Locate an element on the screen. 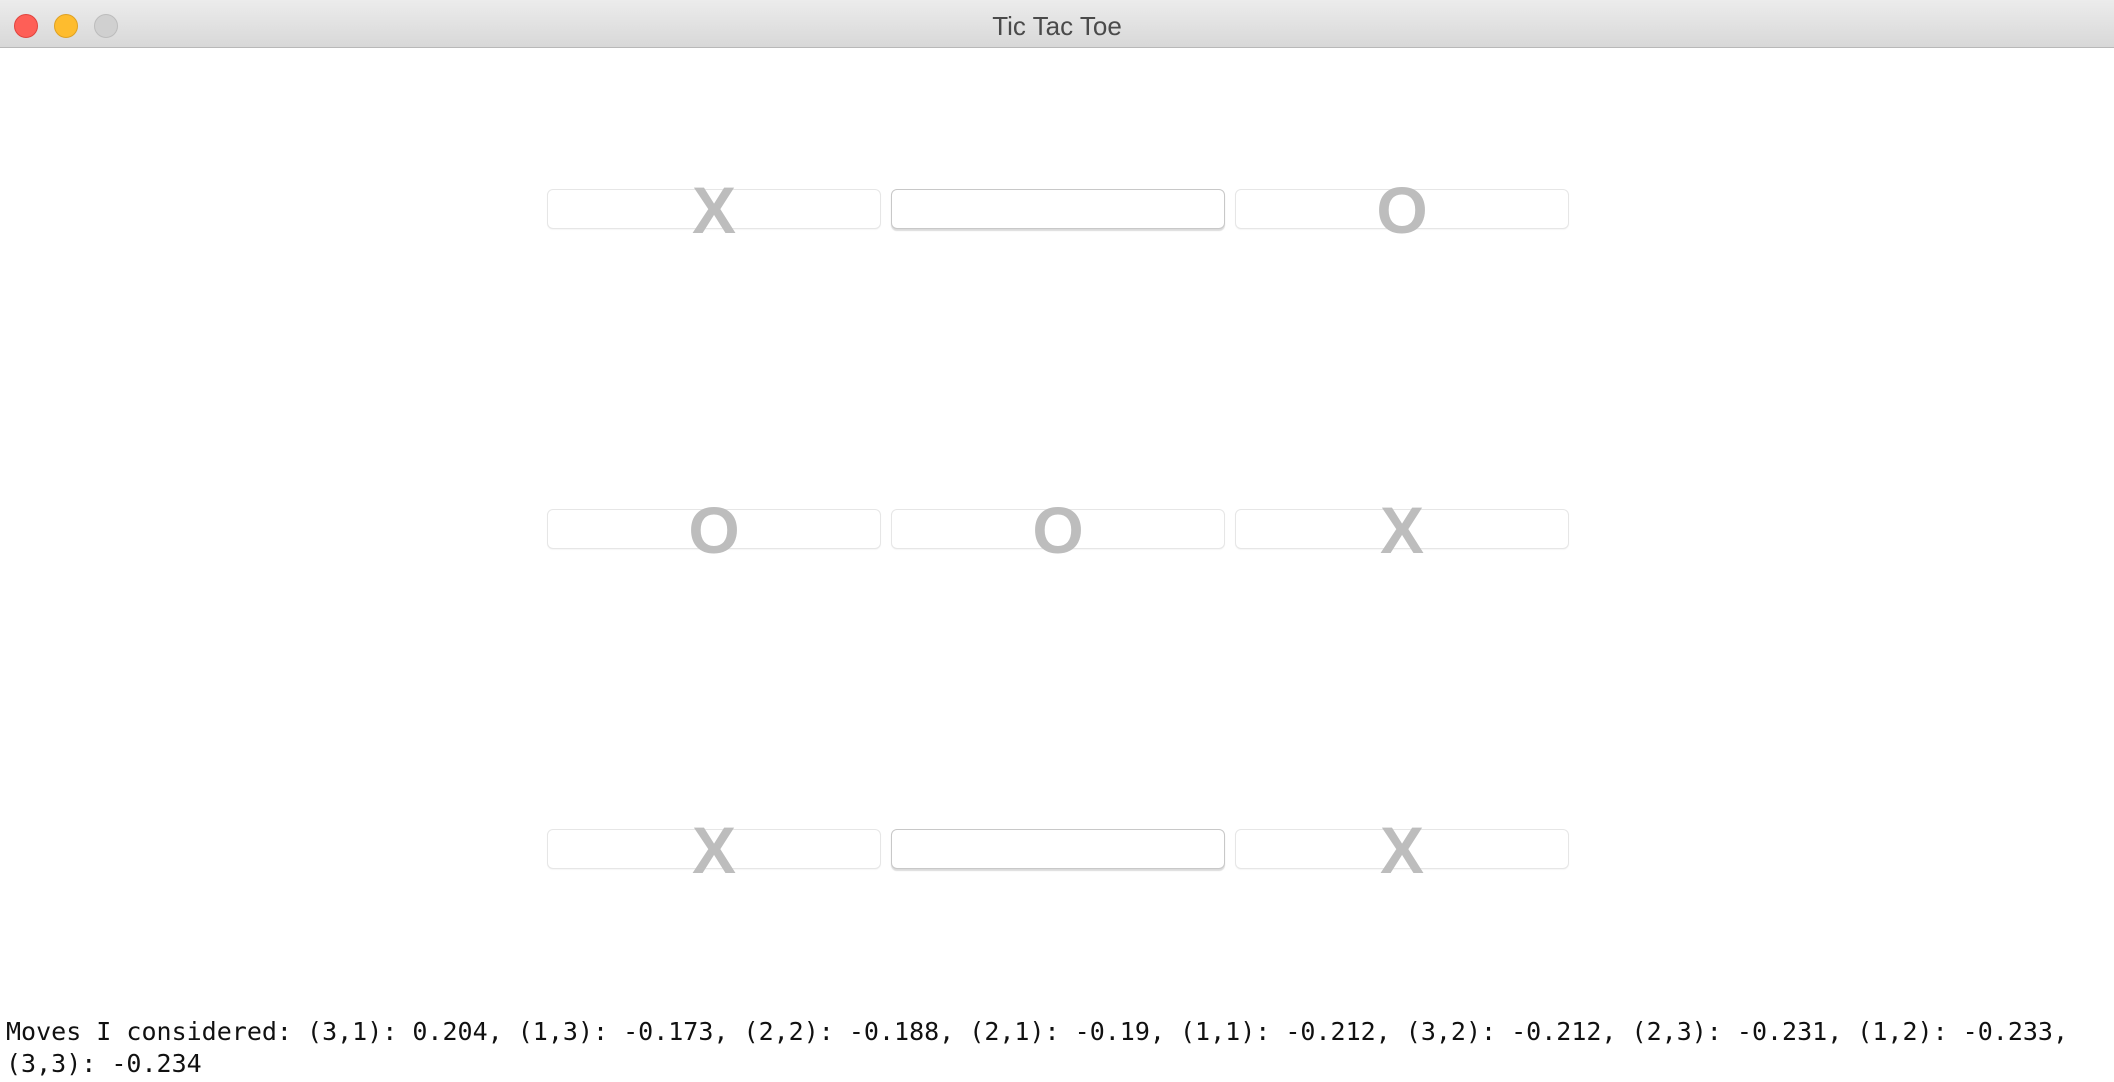  cell-2-2: O is located at coordinates (1058, 530).